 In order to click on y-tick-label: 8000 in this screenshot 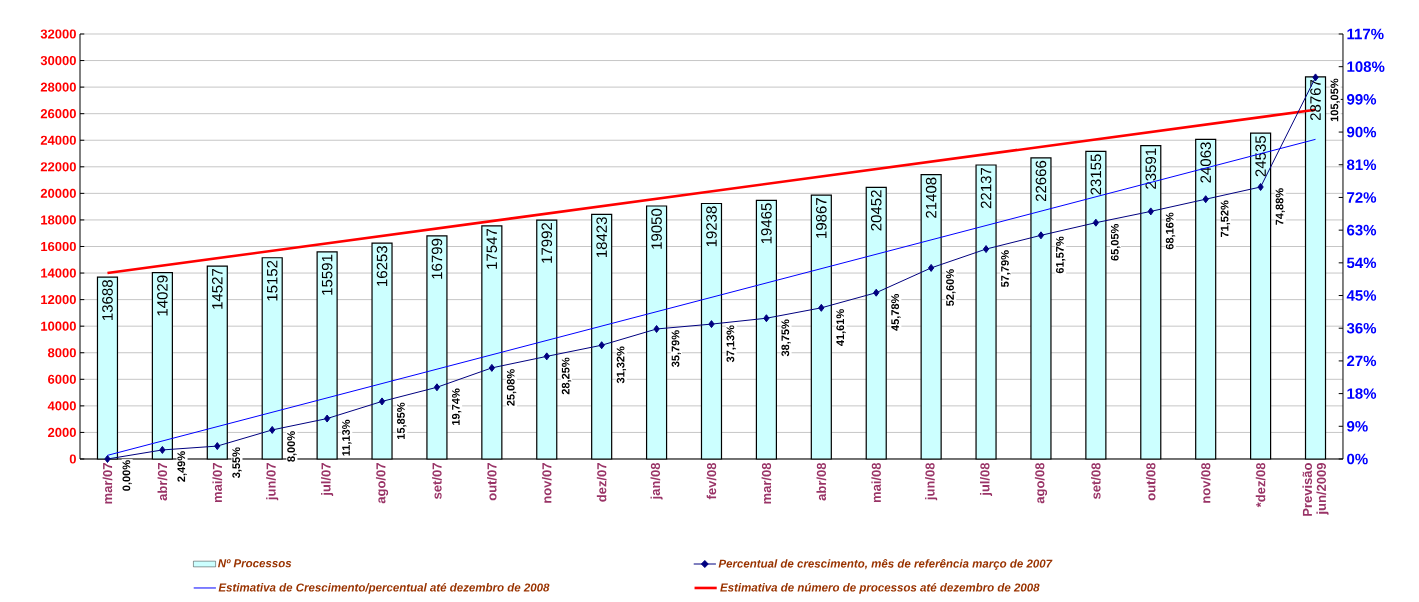, I will do `click(61, 353)`.